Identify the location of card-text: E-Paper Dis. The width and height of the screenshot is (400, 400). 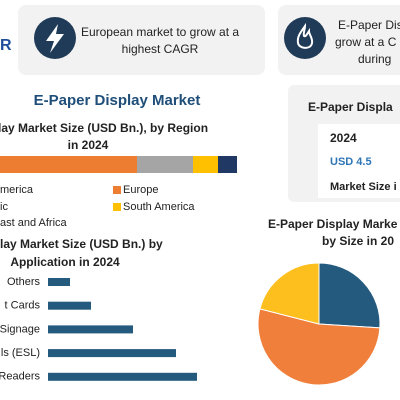
(369, 25).